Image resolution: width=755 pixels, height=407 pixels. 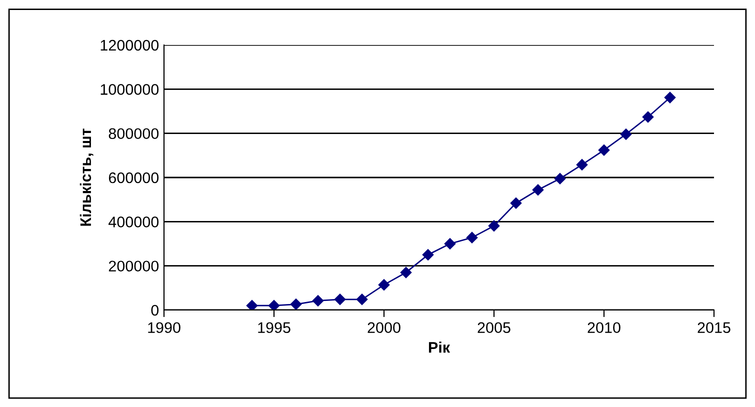 What do you see at coordinates (384, 328) in the screenshot?
I see `x-tick-label: 2000` at bounding box center [384, 328].